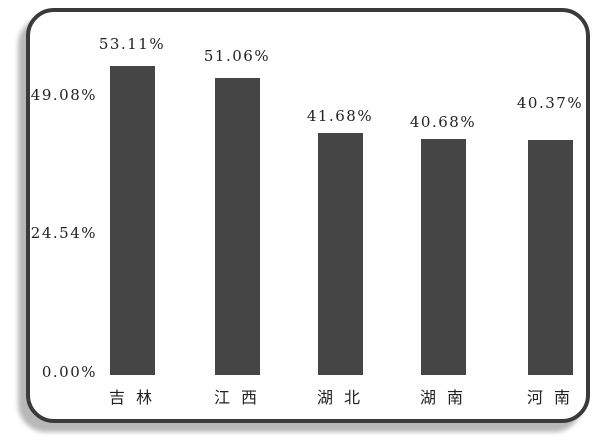 This screenshot has height=447, width=600. What do you see at coordinates (237, 397) in the screenshot?
I see `x-axis-category-label: 江 西` at bounding box center [237, 397].